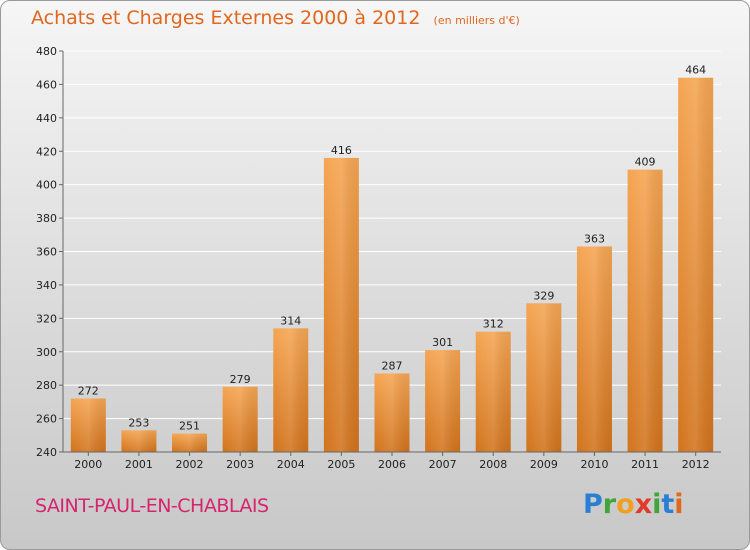  Describe the element at coordinates (240, 379) in the screenshot. I see `bar-value-label: 279` at that location.